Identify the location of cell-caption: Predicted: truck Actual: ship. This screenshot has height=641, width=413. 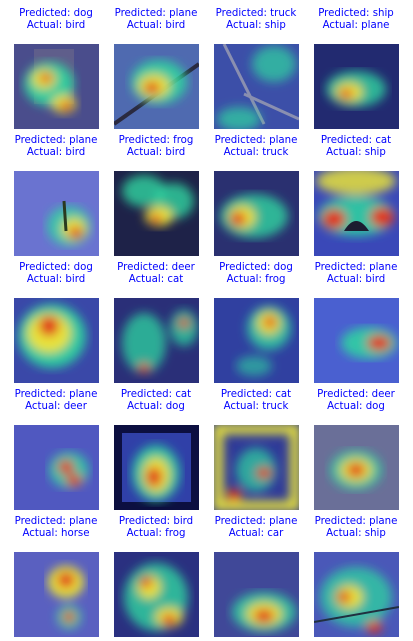
(256, 20).